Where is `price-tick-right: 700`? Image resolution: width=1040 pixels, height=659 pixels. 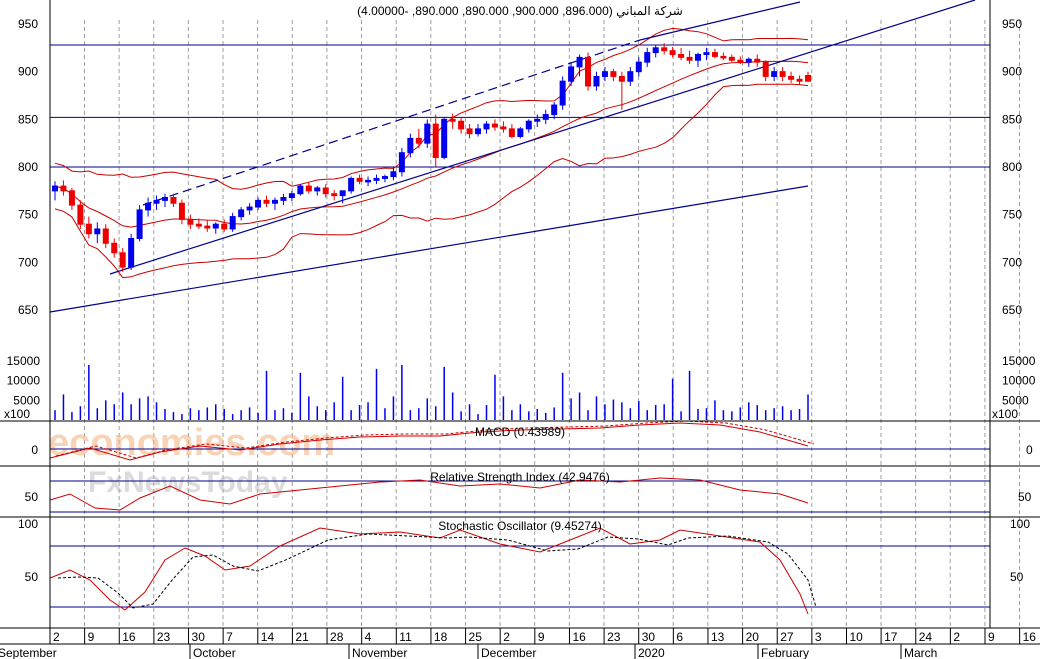 price-tick-right: 700 is located at coordinates (1012, 262).